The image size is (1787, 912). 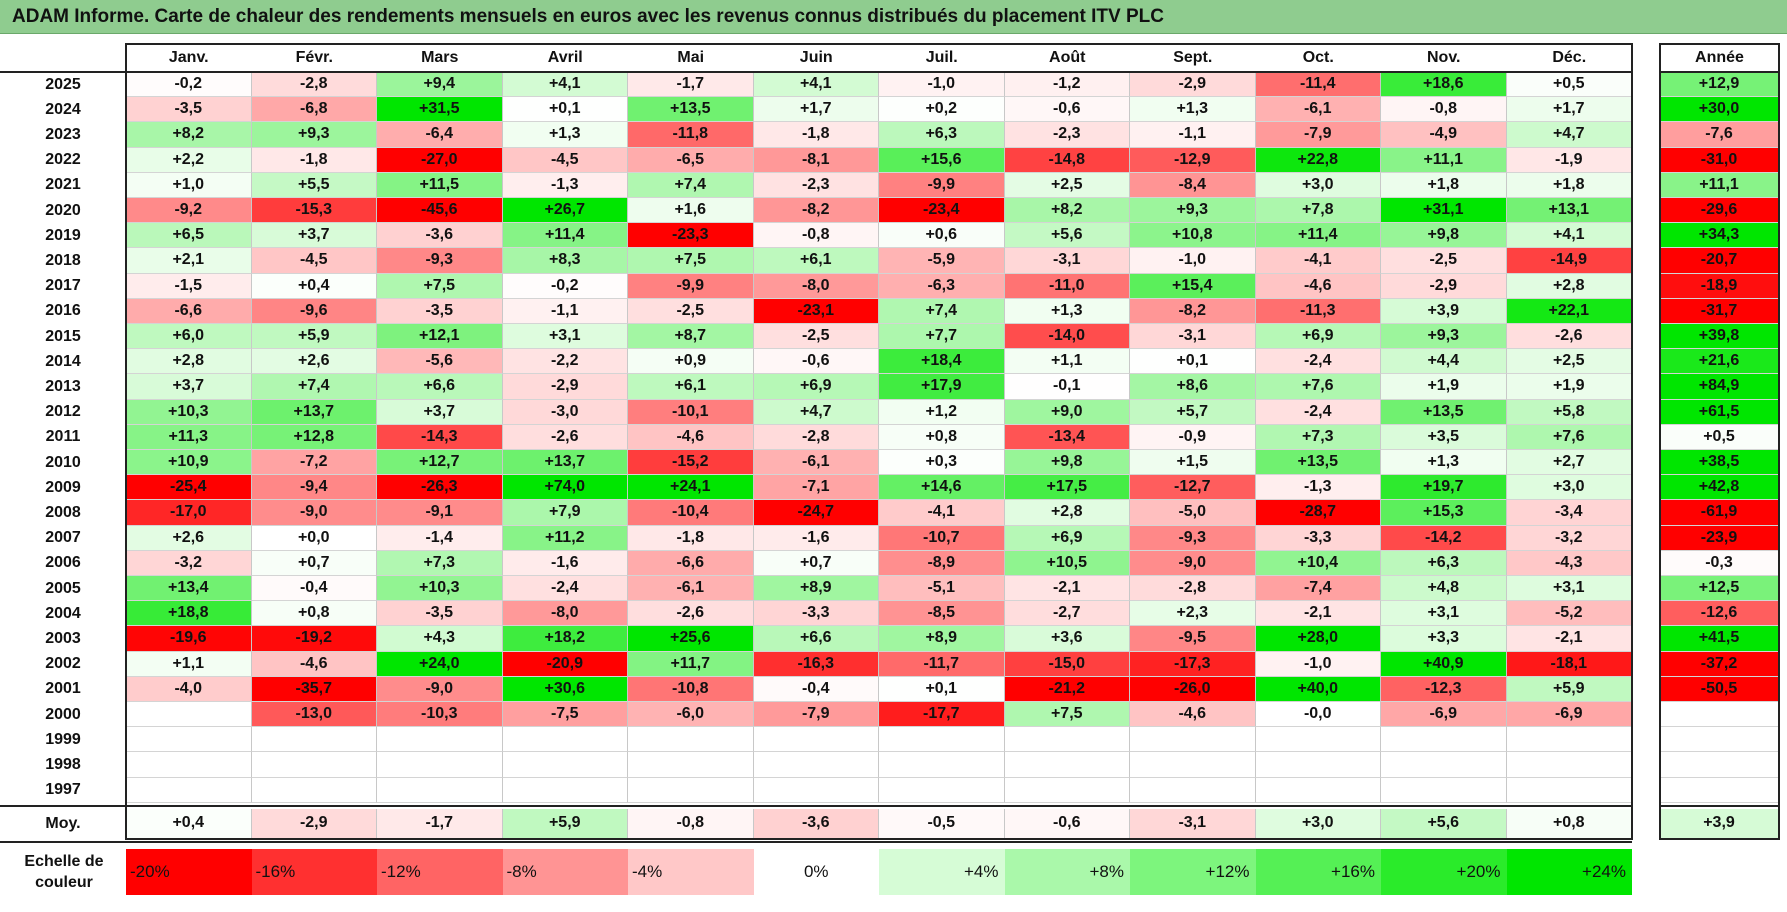 What do you see at coordinates (1569, 160) in the screenshot?
I see `heatmap-cell: -1,9` at bounding box center [1569, 160].